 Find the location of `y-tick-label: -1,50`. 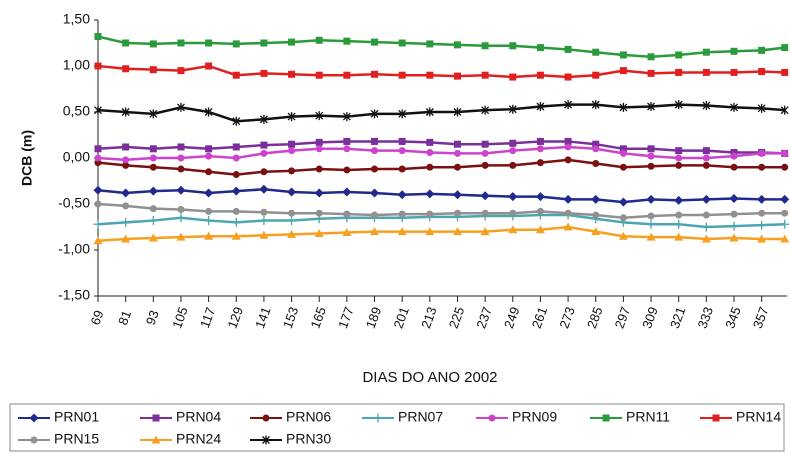

y-tick-label: -1,50 is located at coordinates (74, 295).